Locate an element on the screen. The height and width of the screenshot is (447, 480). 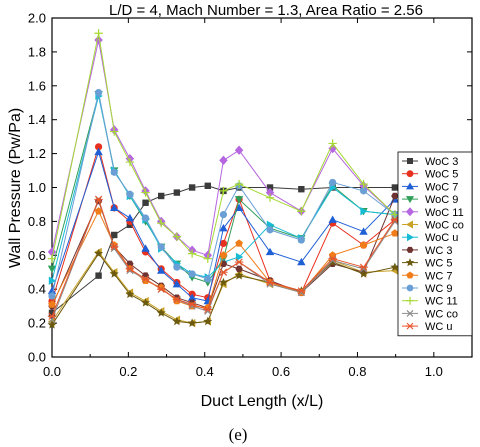
y-axis-title: Wall Pressure (Pw/Pa) is located at coordinates (15, 188).